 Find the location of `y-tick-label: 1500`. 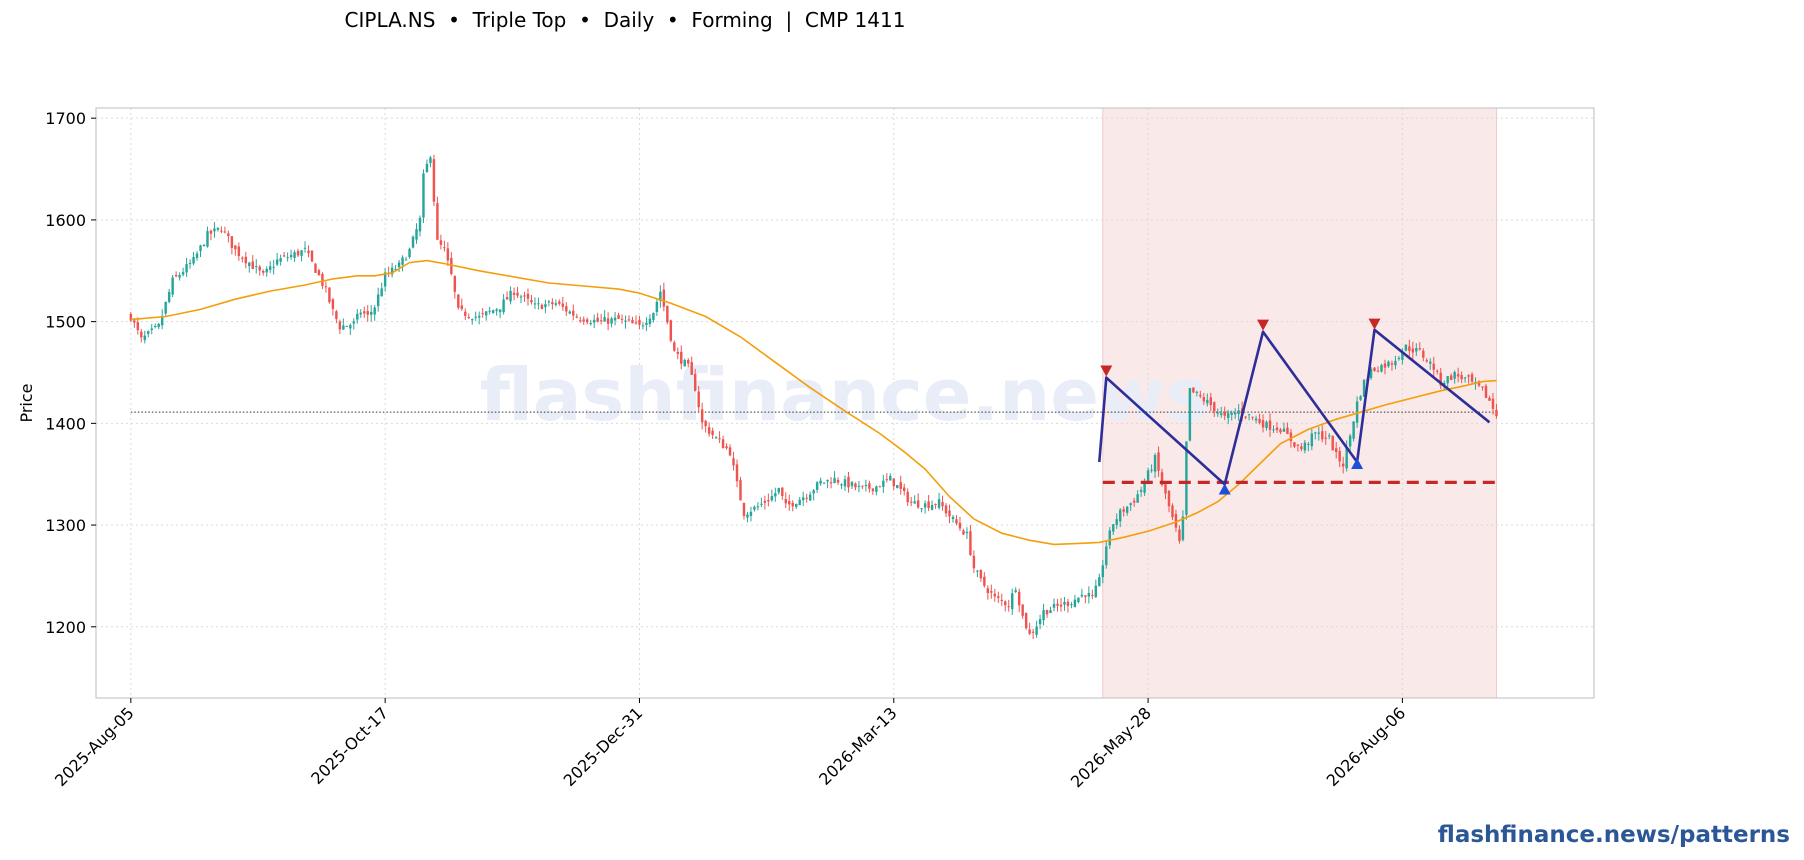

y-tick-label: 1500 is located at coordinates (65, 322).